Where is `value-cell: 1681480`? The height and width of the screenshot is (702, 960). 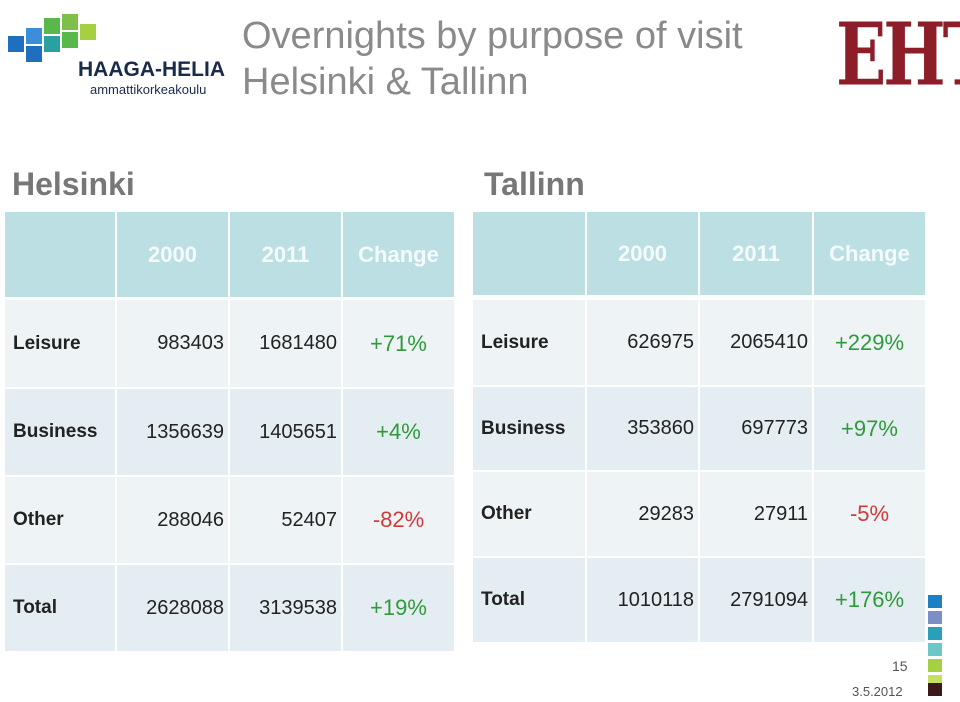 value-cell: 1681480 is located at coordinates (285, 343).